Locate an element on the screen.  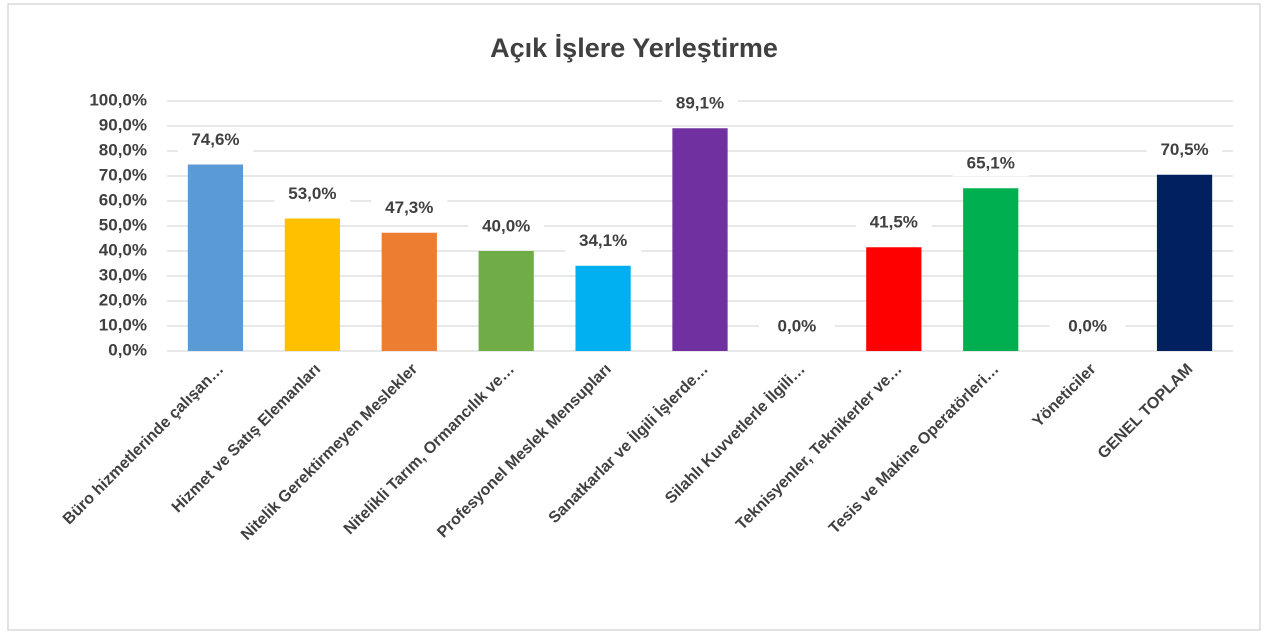
value-label: 47,3% is located at coordinates (409, 207).